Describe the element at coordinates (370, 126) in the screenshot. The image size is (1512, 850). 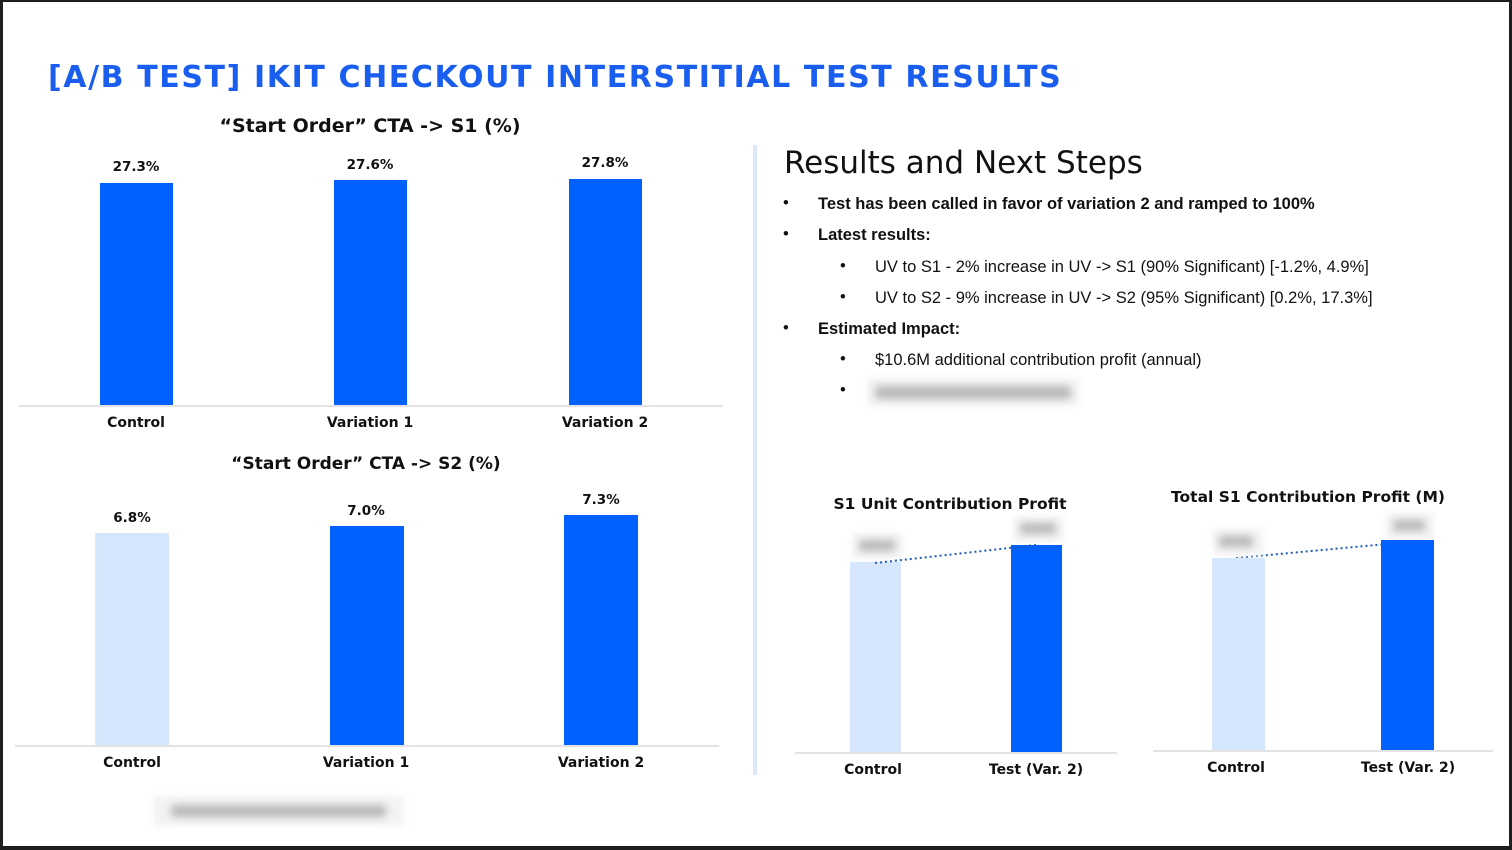
I see `chart-title: “Start Order” CTA -> S1 (%)` at that location.